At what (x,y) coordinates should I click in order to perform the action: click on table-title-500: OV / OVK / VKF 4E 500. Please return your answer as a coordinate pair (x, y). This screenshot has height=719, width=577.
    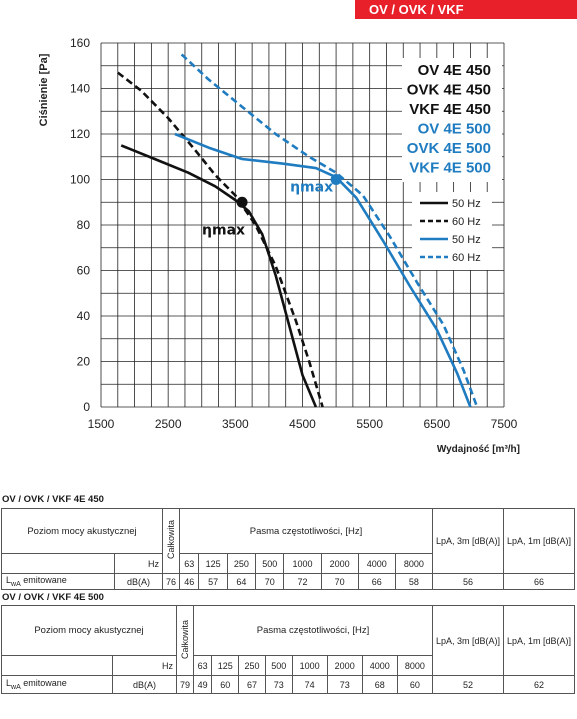
    Looking at the image, I should click on (53, 597).